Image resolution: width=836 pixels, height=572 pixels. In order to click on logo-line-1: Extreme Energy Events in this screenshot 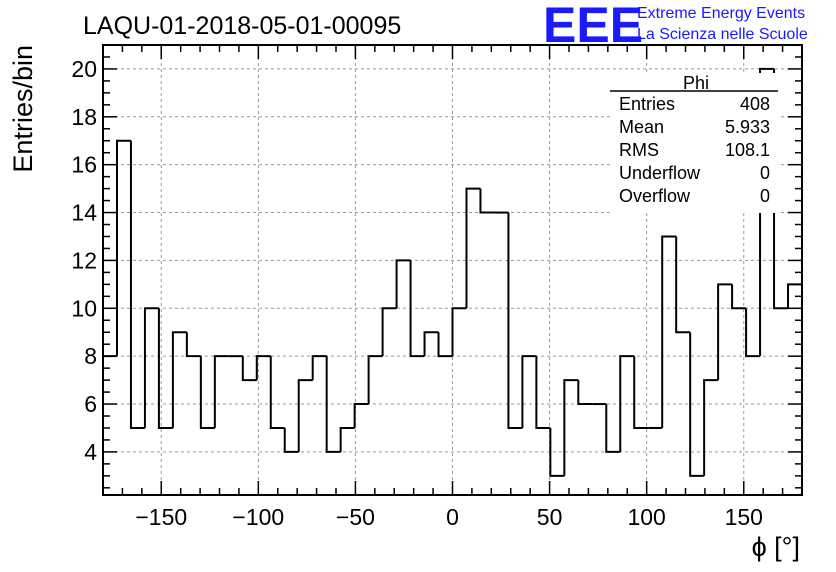, I will do `click(721, 13)`.